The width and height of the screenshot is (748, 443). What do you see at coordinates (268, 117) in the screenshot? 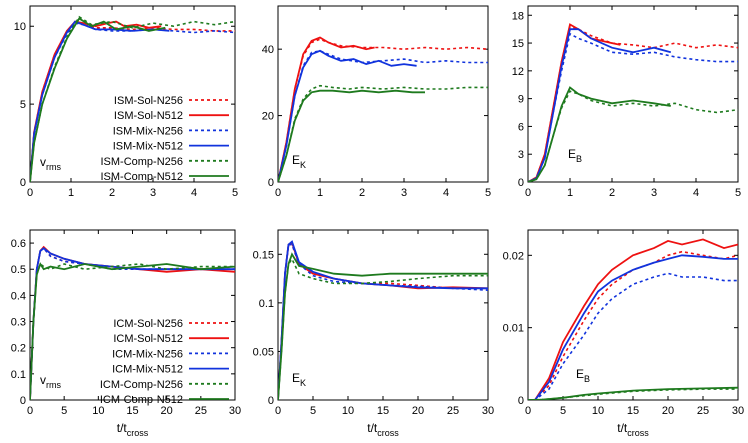
I see `y-tick-label: 20` at bounding box center [268, 117].